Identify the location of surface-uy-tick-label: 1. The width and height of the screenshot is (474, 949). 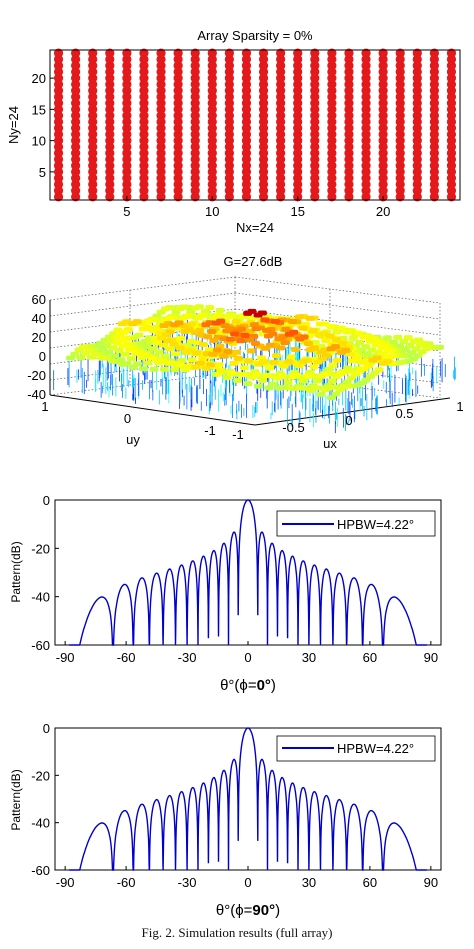
(44, 406).